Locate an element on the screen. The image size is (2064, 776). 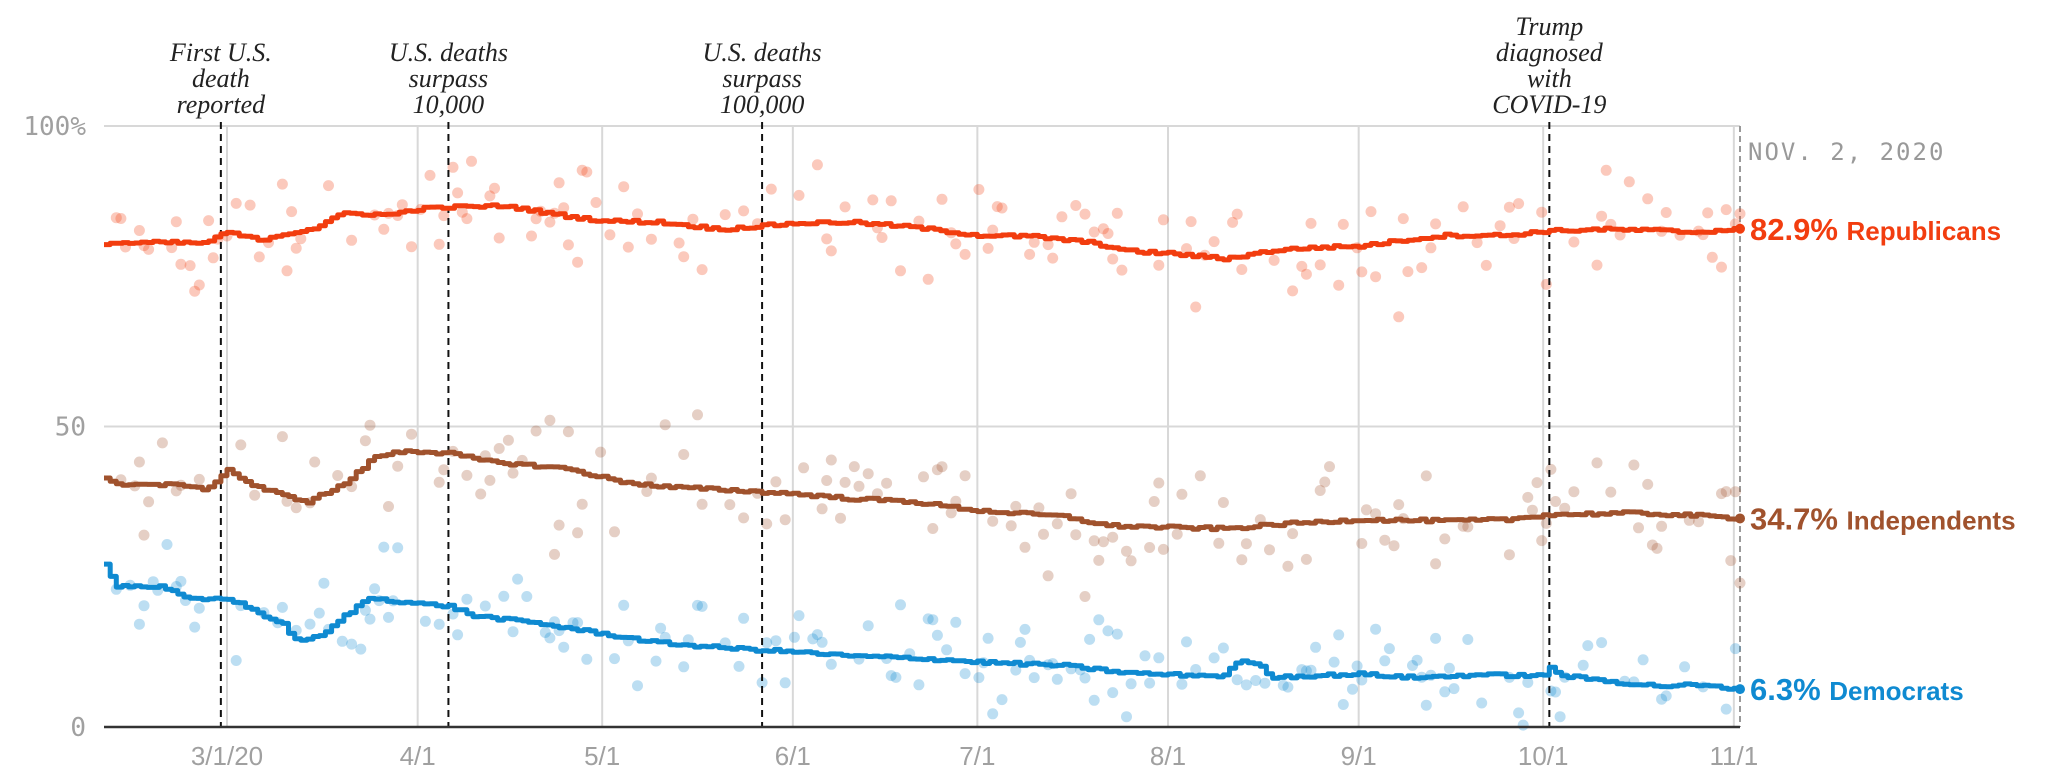
x-tick-label: 6/1 is located at coordinates (793, 756).